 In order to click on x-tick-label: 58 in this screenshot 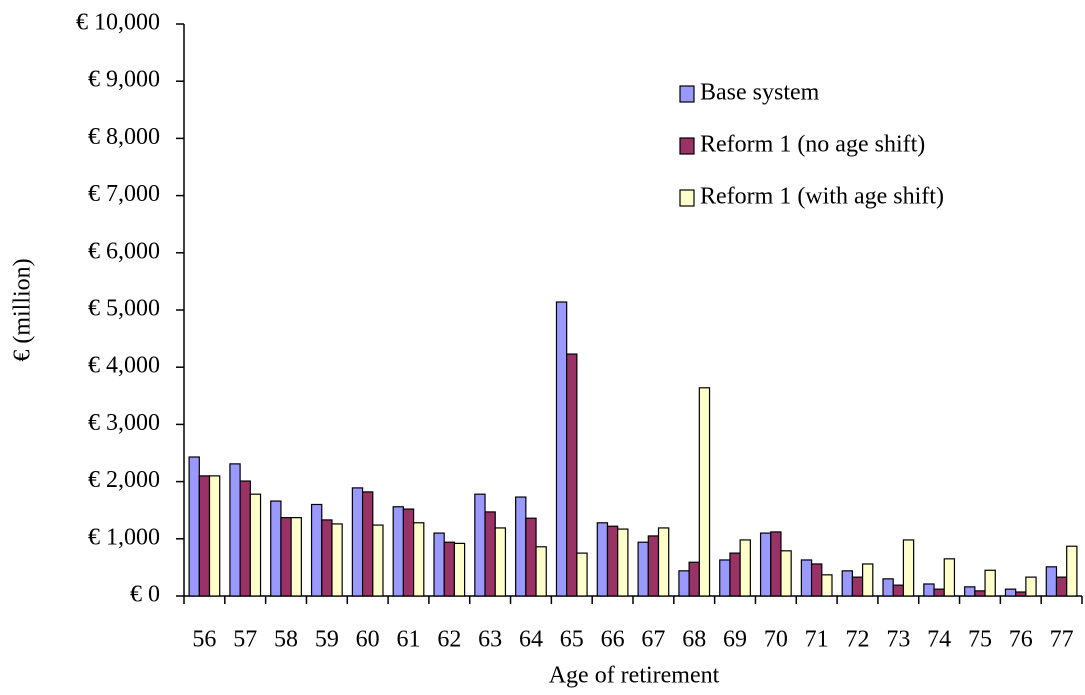, I will do `click(286, 640)`.